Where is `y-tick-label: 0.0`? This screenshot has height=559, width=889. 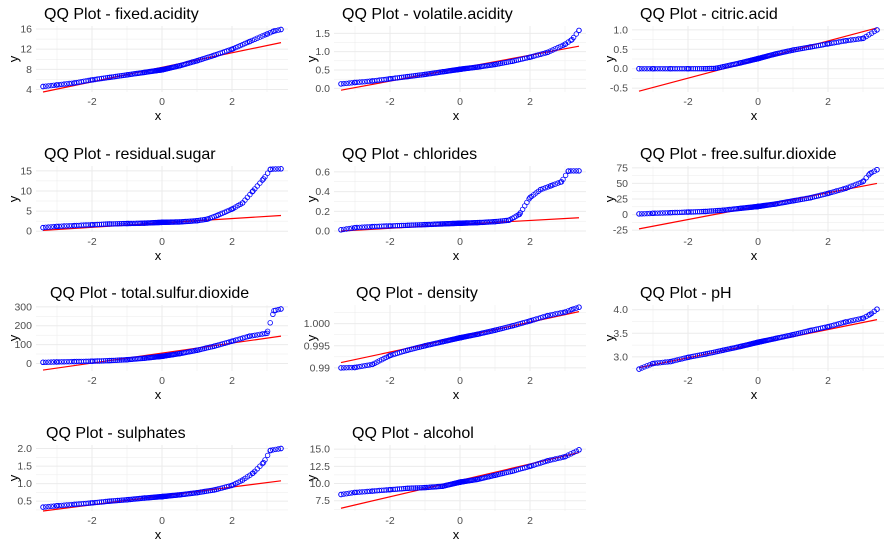 y-tick-label: 0.0 is located at coordinates (620, 69).